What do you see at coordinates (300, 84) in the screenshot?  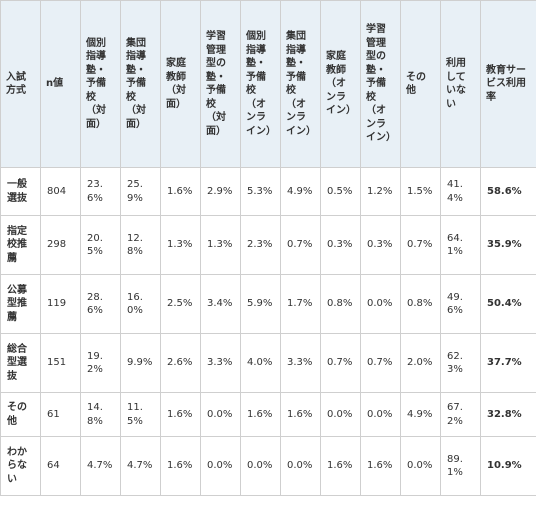 I see `header-cell: 集団指導塾・予備校（オンライン）` at bounding box center [300, 84].